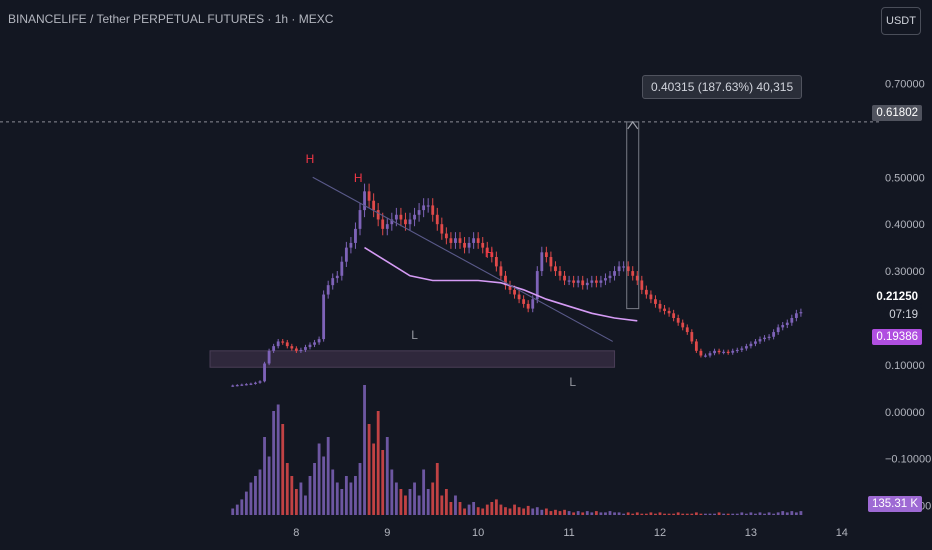  What do you see at coordinates (897, 337) in the screenshot?
I see `ma-price-tag: 0.19386` at bounding box center [897, 337].